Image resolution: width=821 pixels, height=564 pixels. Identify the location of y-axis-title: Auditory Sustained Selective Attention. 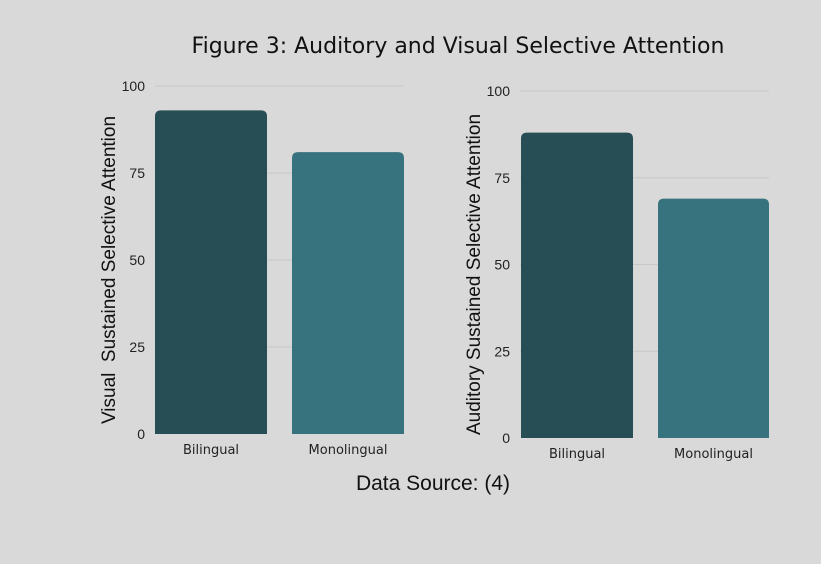
(474, 274).